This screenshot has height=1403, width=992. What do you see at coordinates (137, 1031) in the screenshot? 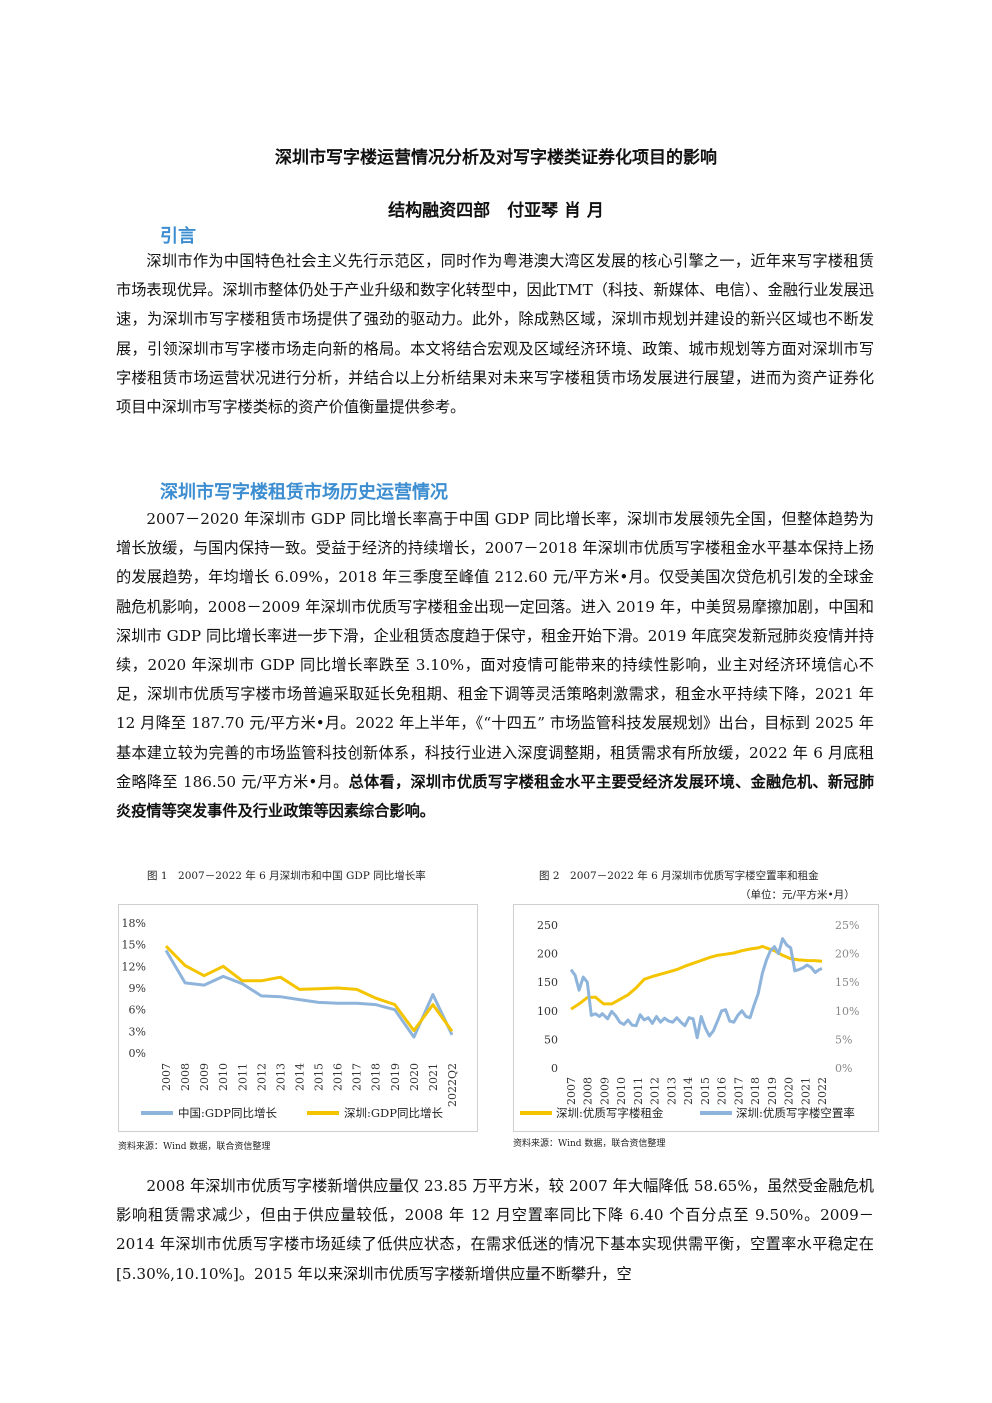
I see `y-tick-label: 3%` at bounding box center [137, 1031].